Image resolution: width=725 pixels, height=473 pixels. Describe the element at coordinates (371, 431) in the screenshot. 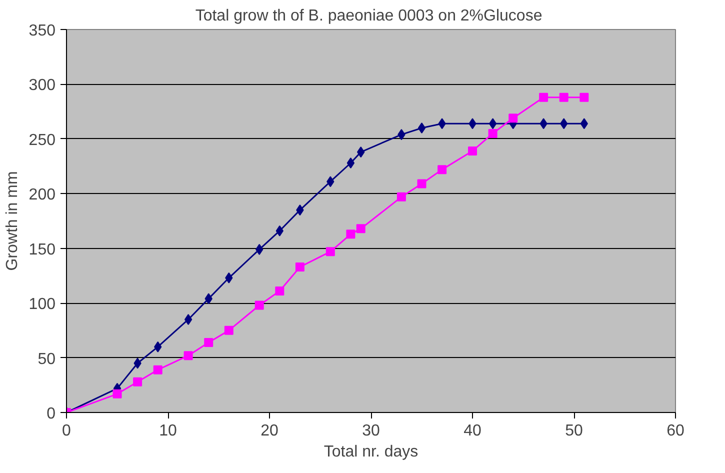

I see `x-tick-label: 30` at that location.